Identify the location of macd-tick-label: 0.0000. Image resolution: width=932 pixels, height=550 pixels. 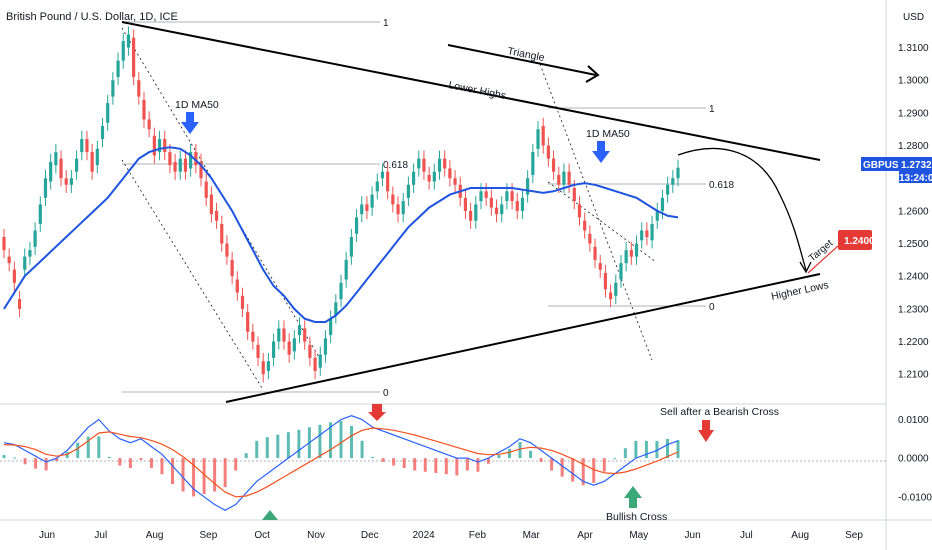
(913, 459).